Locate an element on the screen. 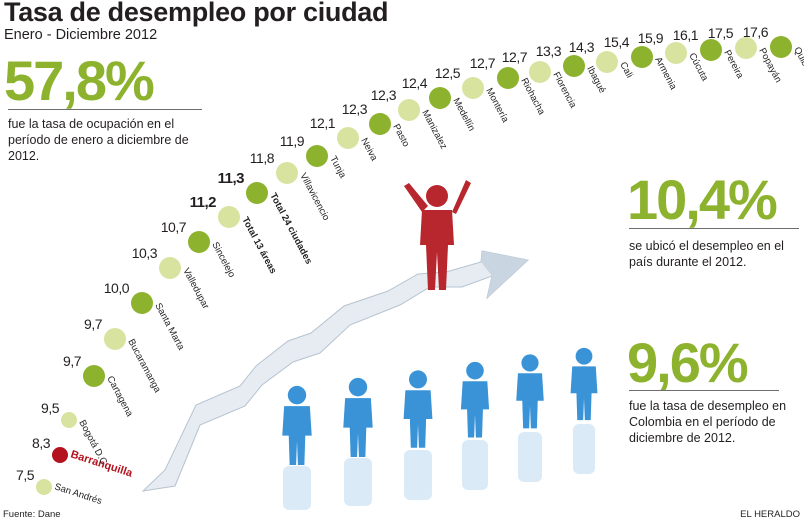  value-label-6: 10,3 is located at coordinates (145, 253).